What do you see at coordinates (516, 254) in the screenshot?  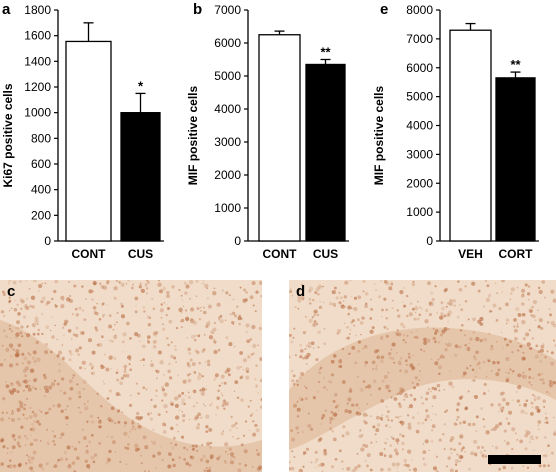 I see `category-label: CORT` at bounding box center [516, 254].